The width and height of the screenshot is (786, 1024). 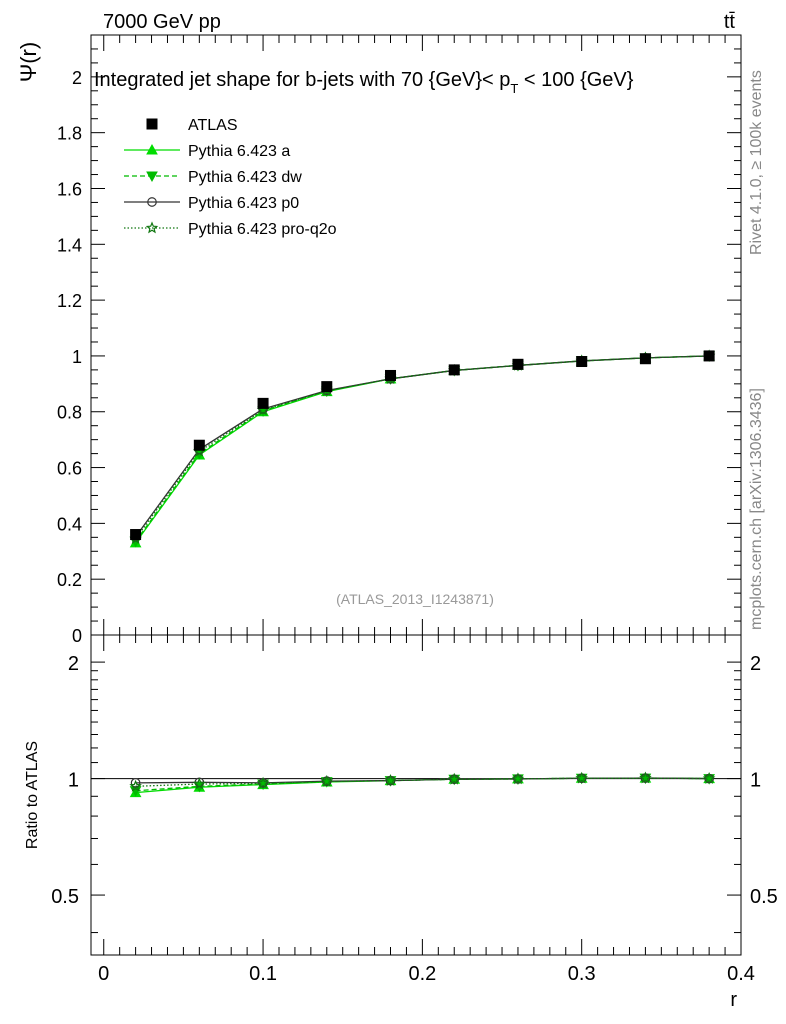 What do you see at coordinates (582, 974) in the screenshot?
I see `xtick-label: 0.3` at bounding box center [582, 974].